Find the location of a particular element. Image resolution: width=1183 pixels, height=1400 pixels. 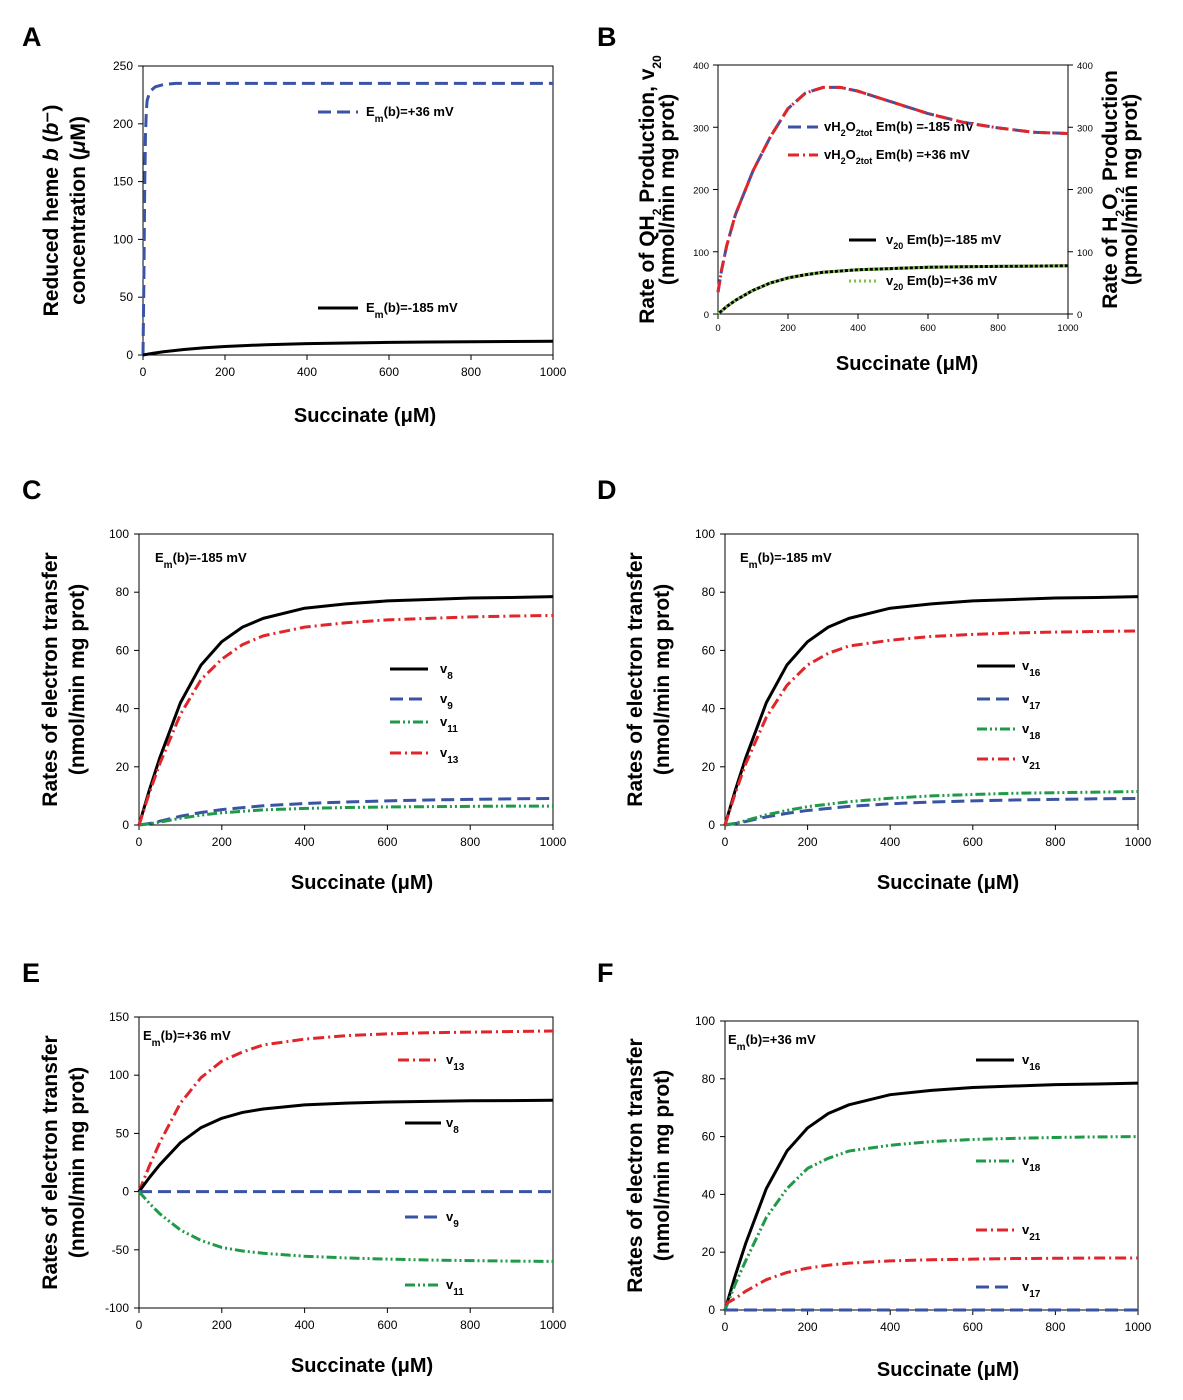

series-line-v8 is located at coordinates (345, 1145).